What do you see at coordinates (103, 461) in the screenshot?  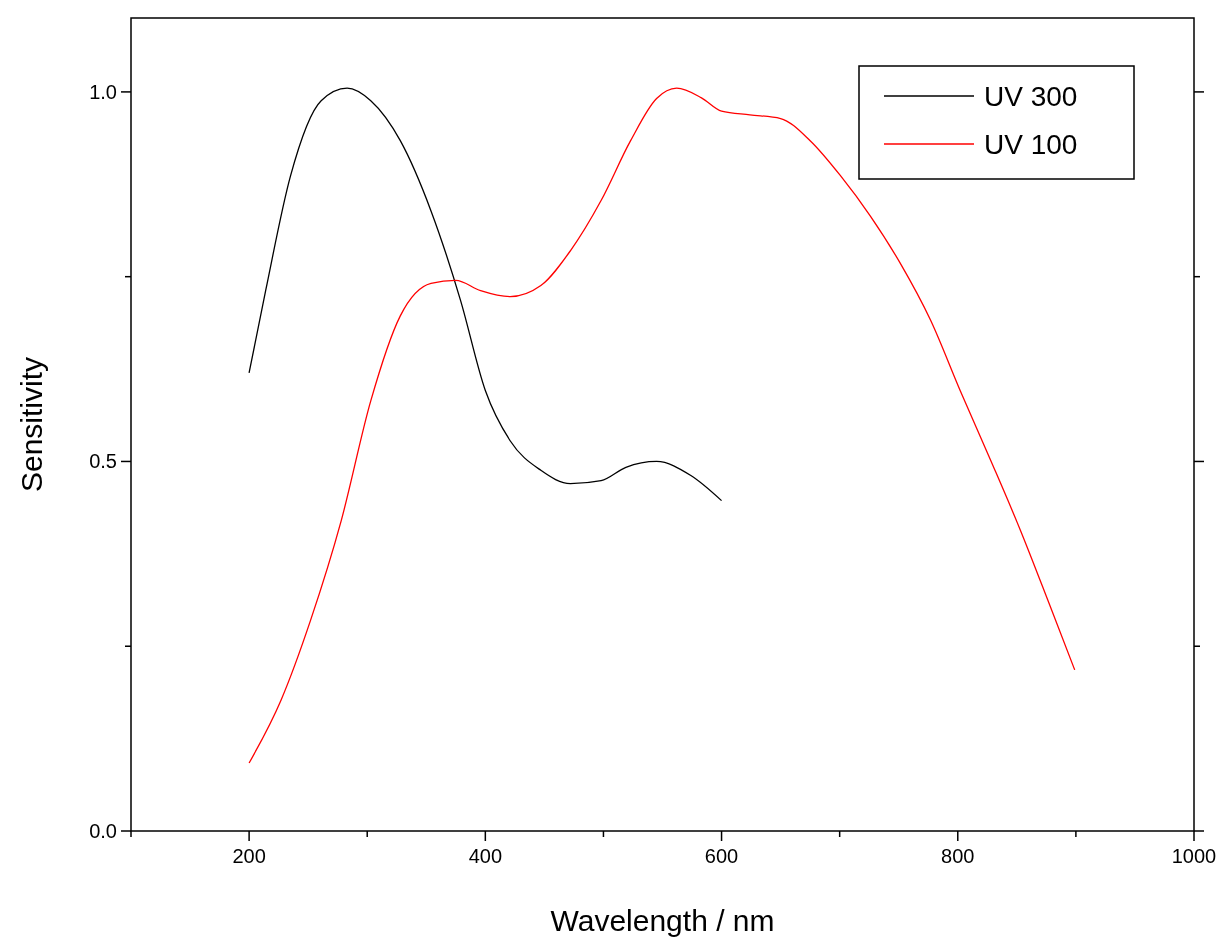 I see `y-tick-label: 0.5` at bounding box center [103, 461].